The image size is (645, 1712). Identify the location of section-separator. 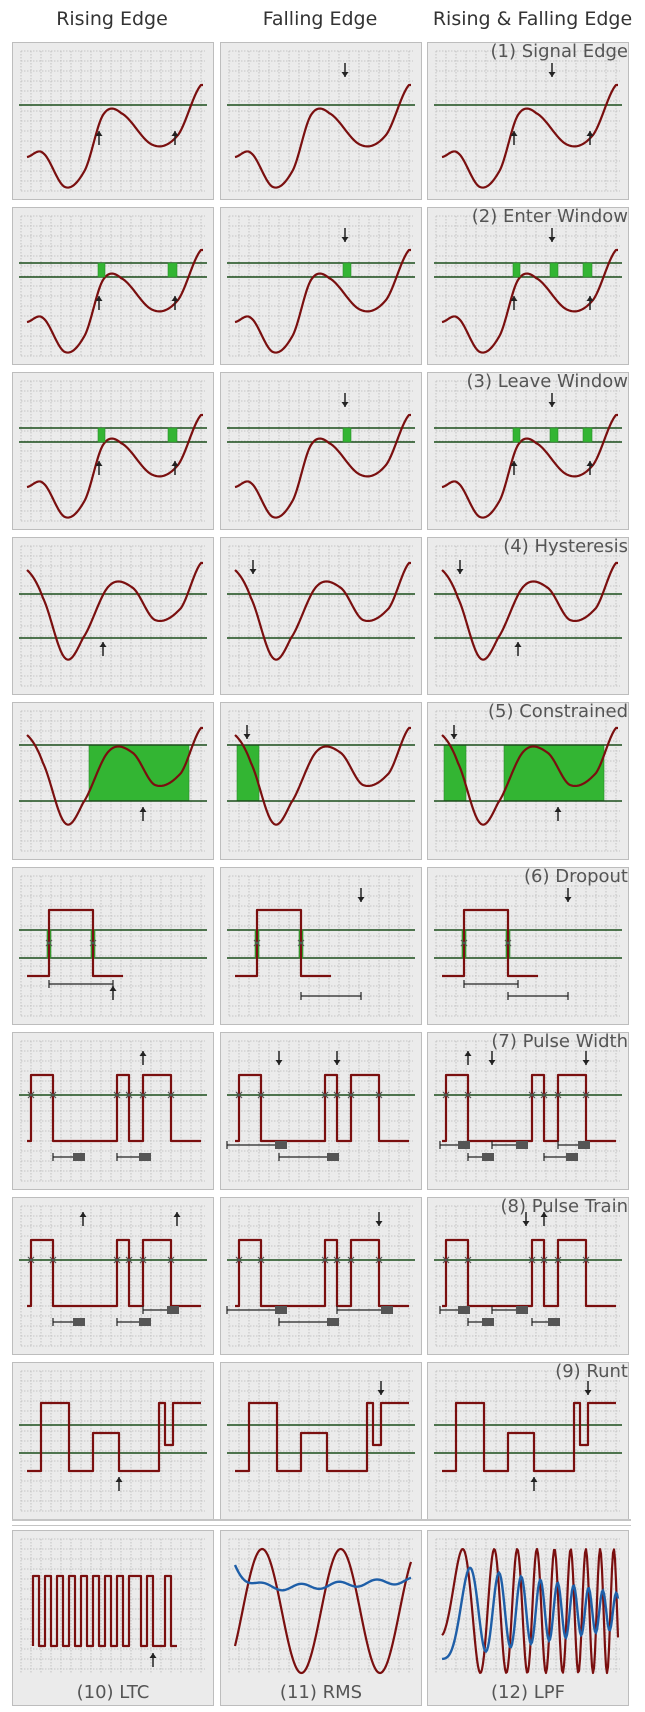
(321, 1522).